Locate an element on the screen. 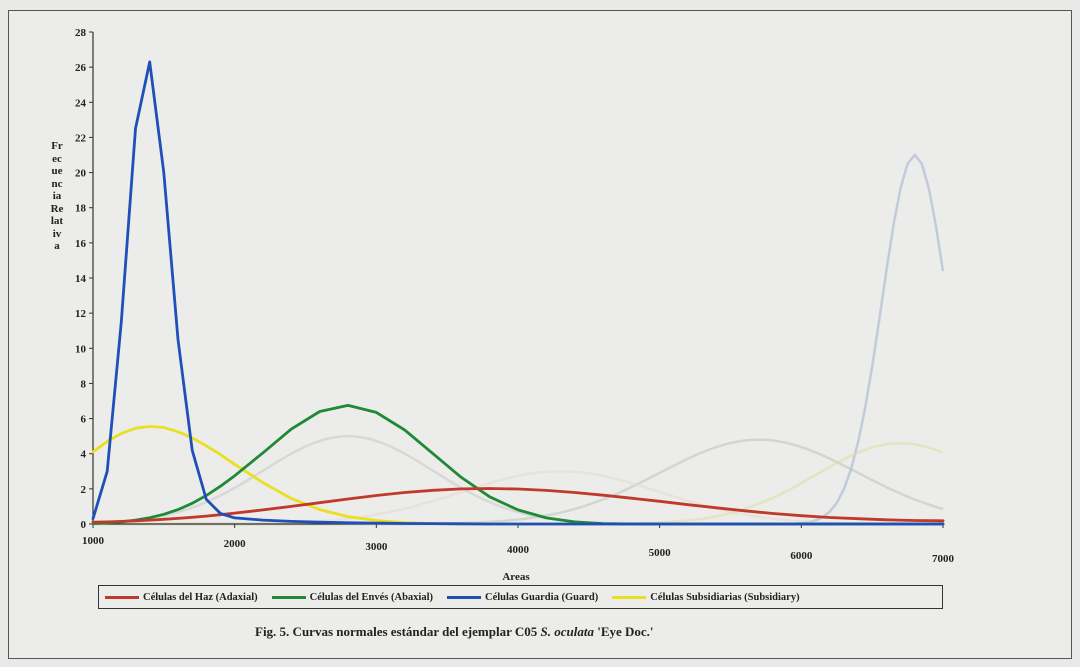 Image resolution: width=1080 pixels, height=667 pixels. legend-label: Células del Envés (Abaxial) is located at coordinates (371, 597).